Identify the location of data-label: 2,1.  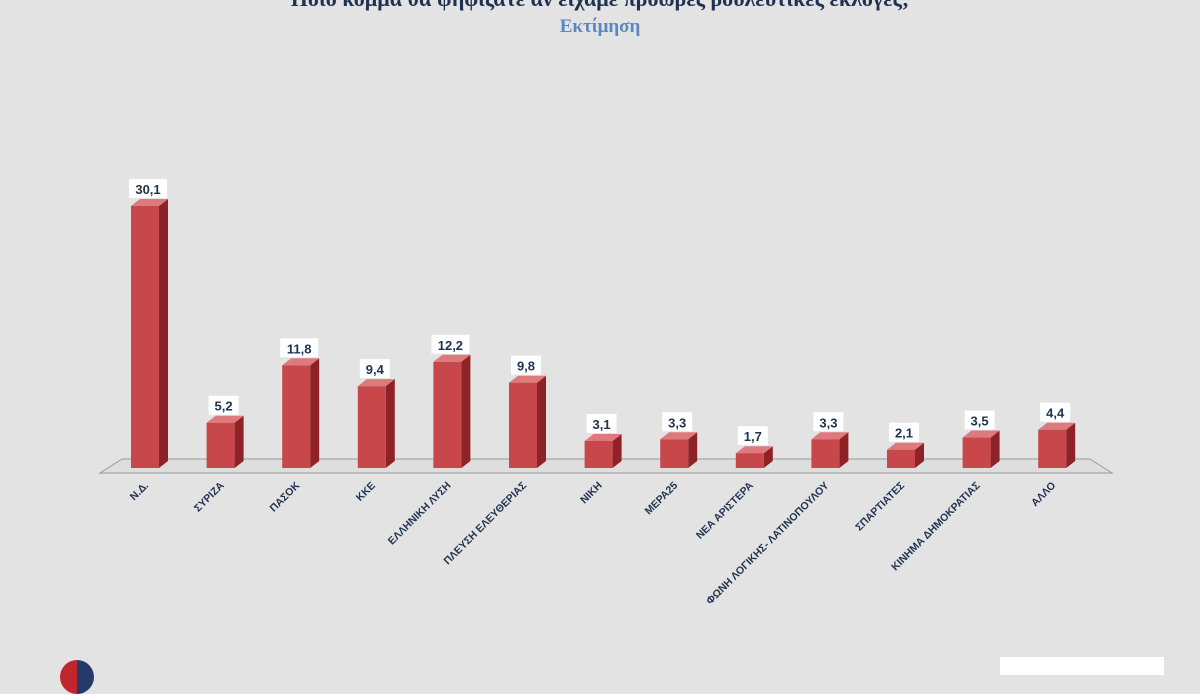
(904, 432).